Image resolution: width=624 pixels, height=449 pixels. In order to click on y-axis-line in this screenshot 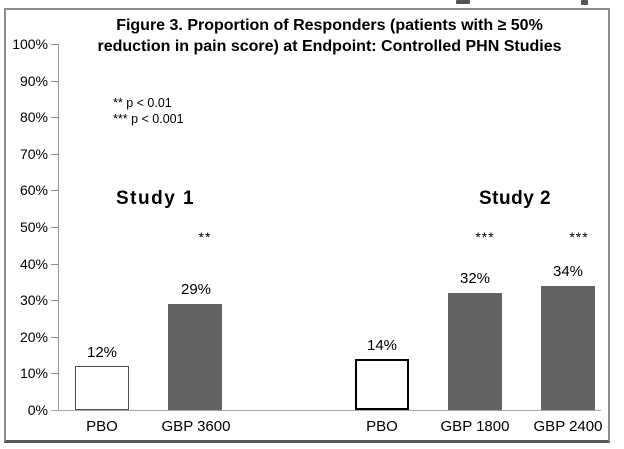, I will do `click(58, 227)`.